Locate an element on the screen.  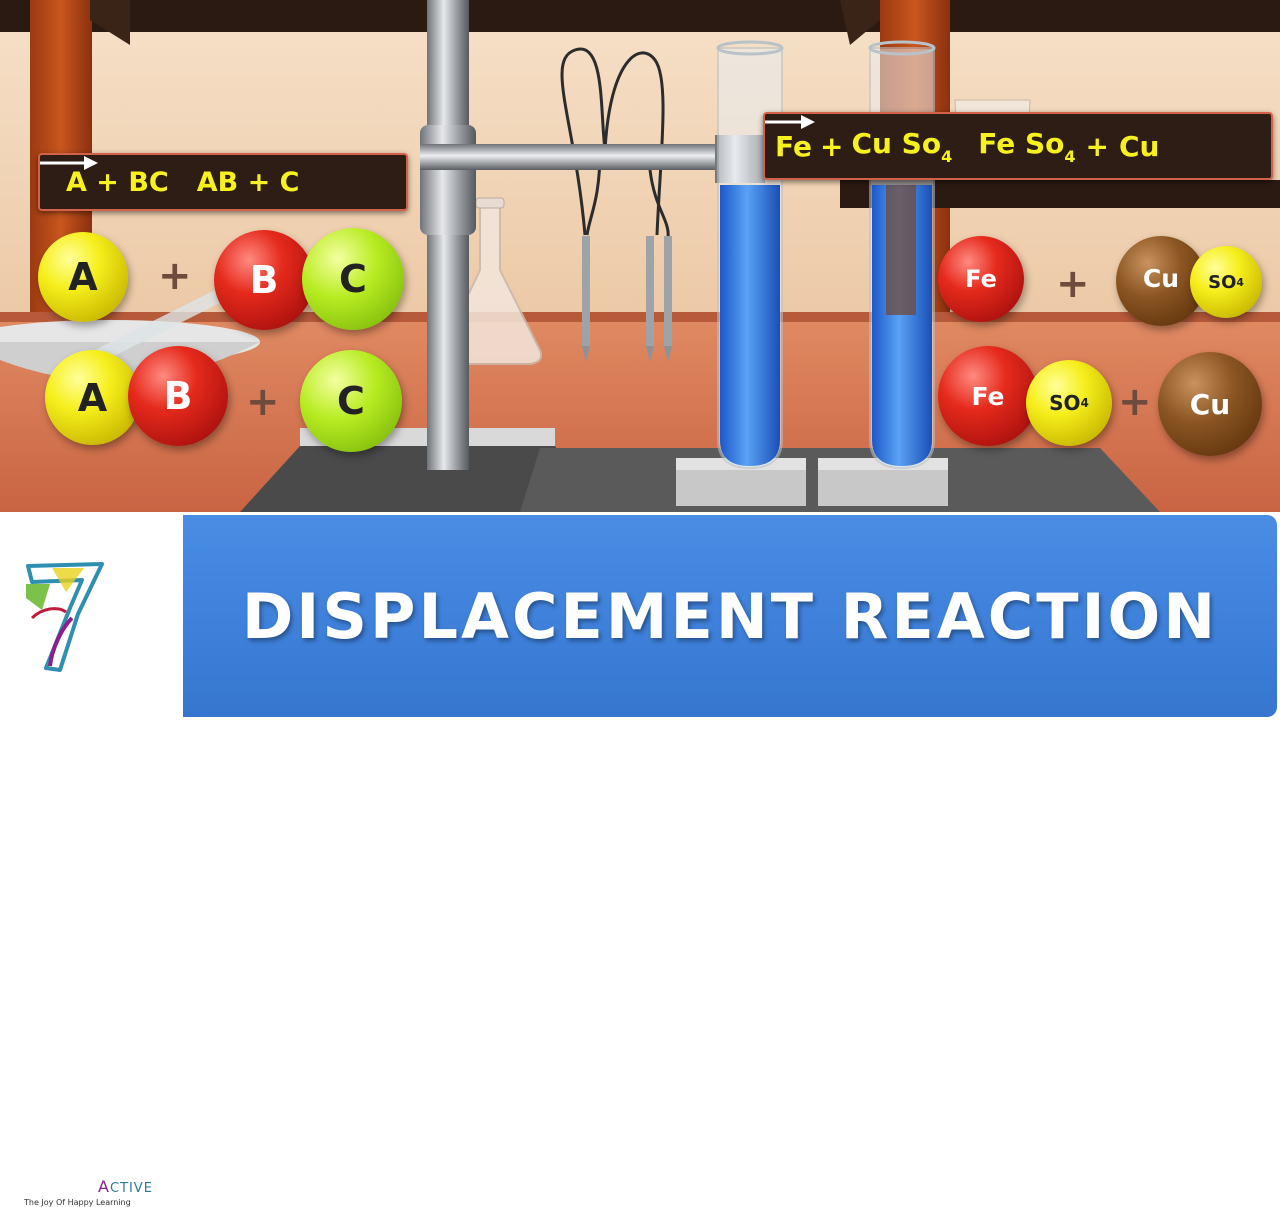
product-iron-sulphate: Fe So4 is located at coordinates (1027, 146).